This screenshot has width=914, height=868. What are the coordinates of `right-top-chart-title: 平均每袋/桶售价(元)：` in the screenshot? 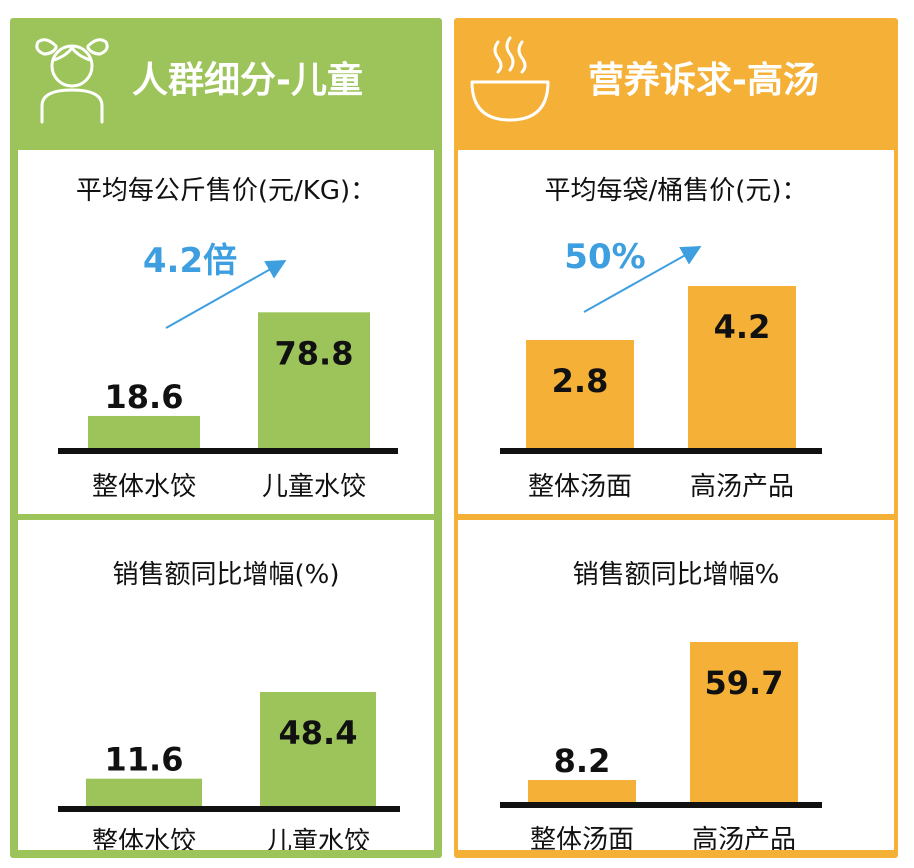 It's located at (676, 191).